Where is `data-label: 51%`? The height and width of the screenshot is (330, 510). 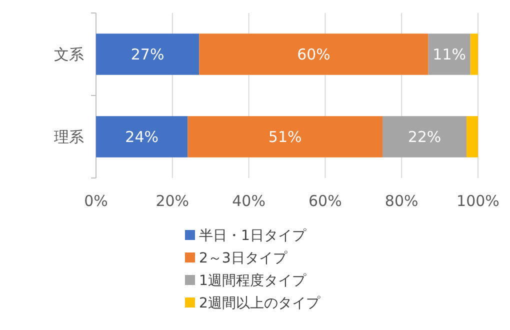 data-label: 51% is located at coordinates (285, 137).